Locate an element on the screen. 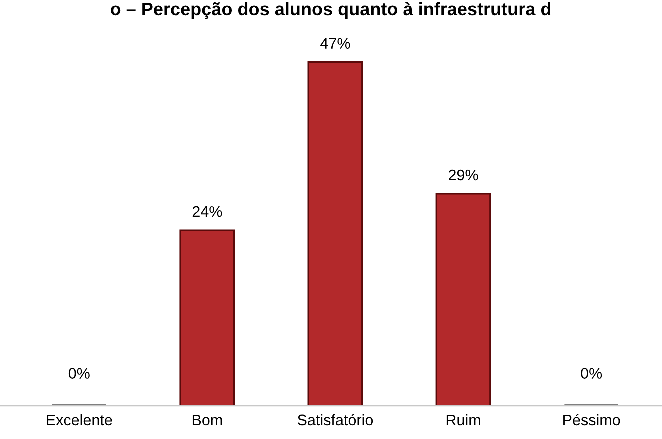 Image resolution: width=662 pixels, height=439 pixels. data-label: 29% is located at coordinates (463, 175).